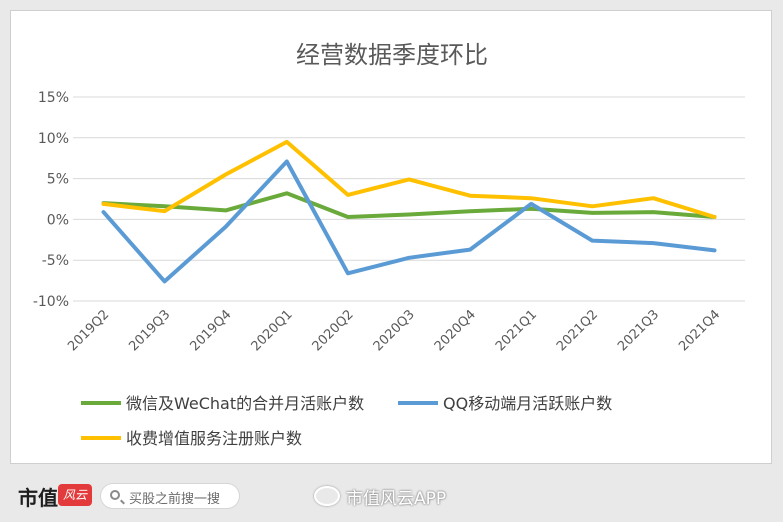  I want to click on legend-label: QQ移动端月活跃账户数, so click(527, 403).